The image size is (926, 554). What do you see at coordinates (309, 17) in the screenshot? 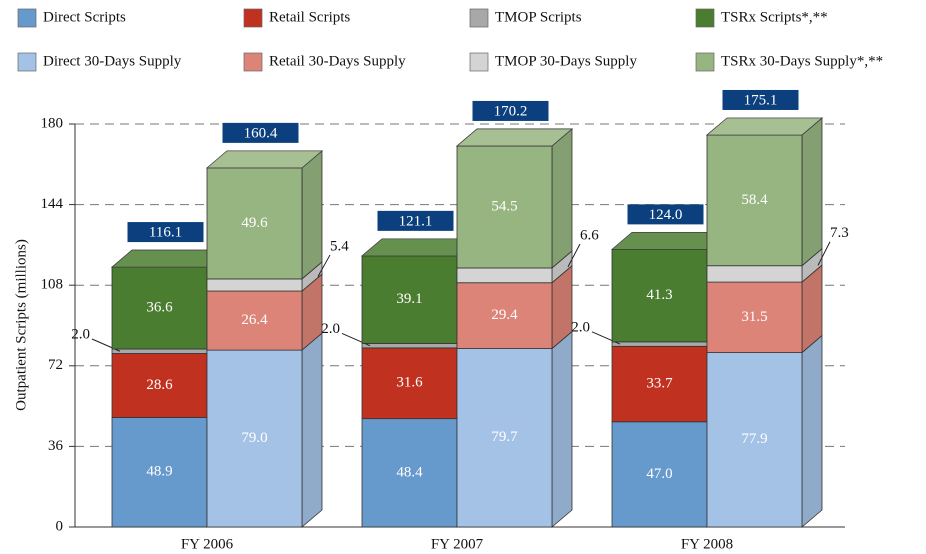
I see `legend-label: Retail Scripts` at bounding box center [309, 17].